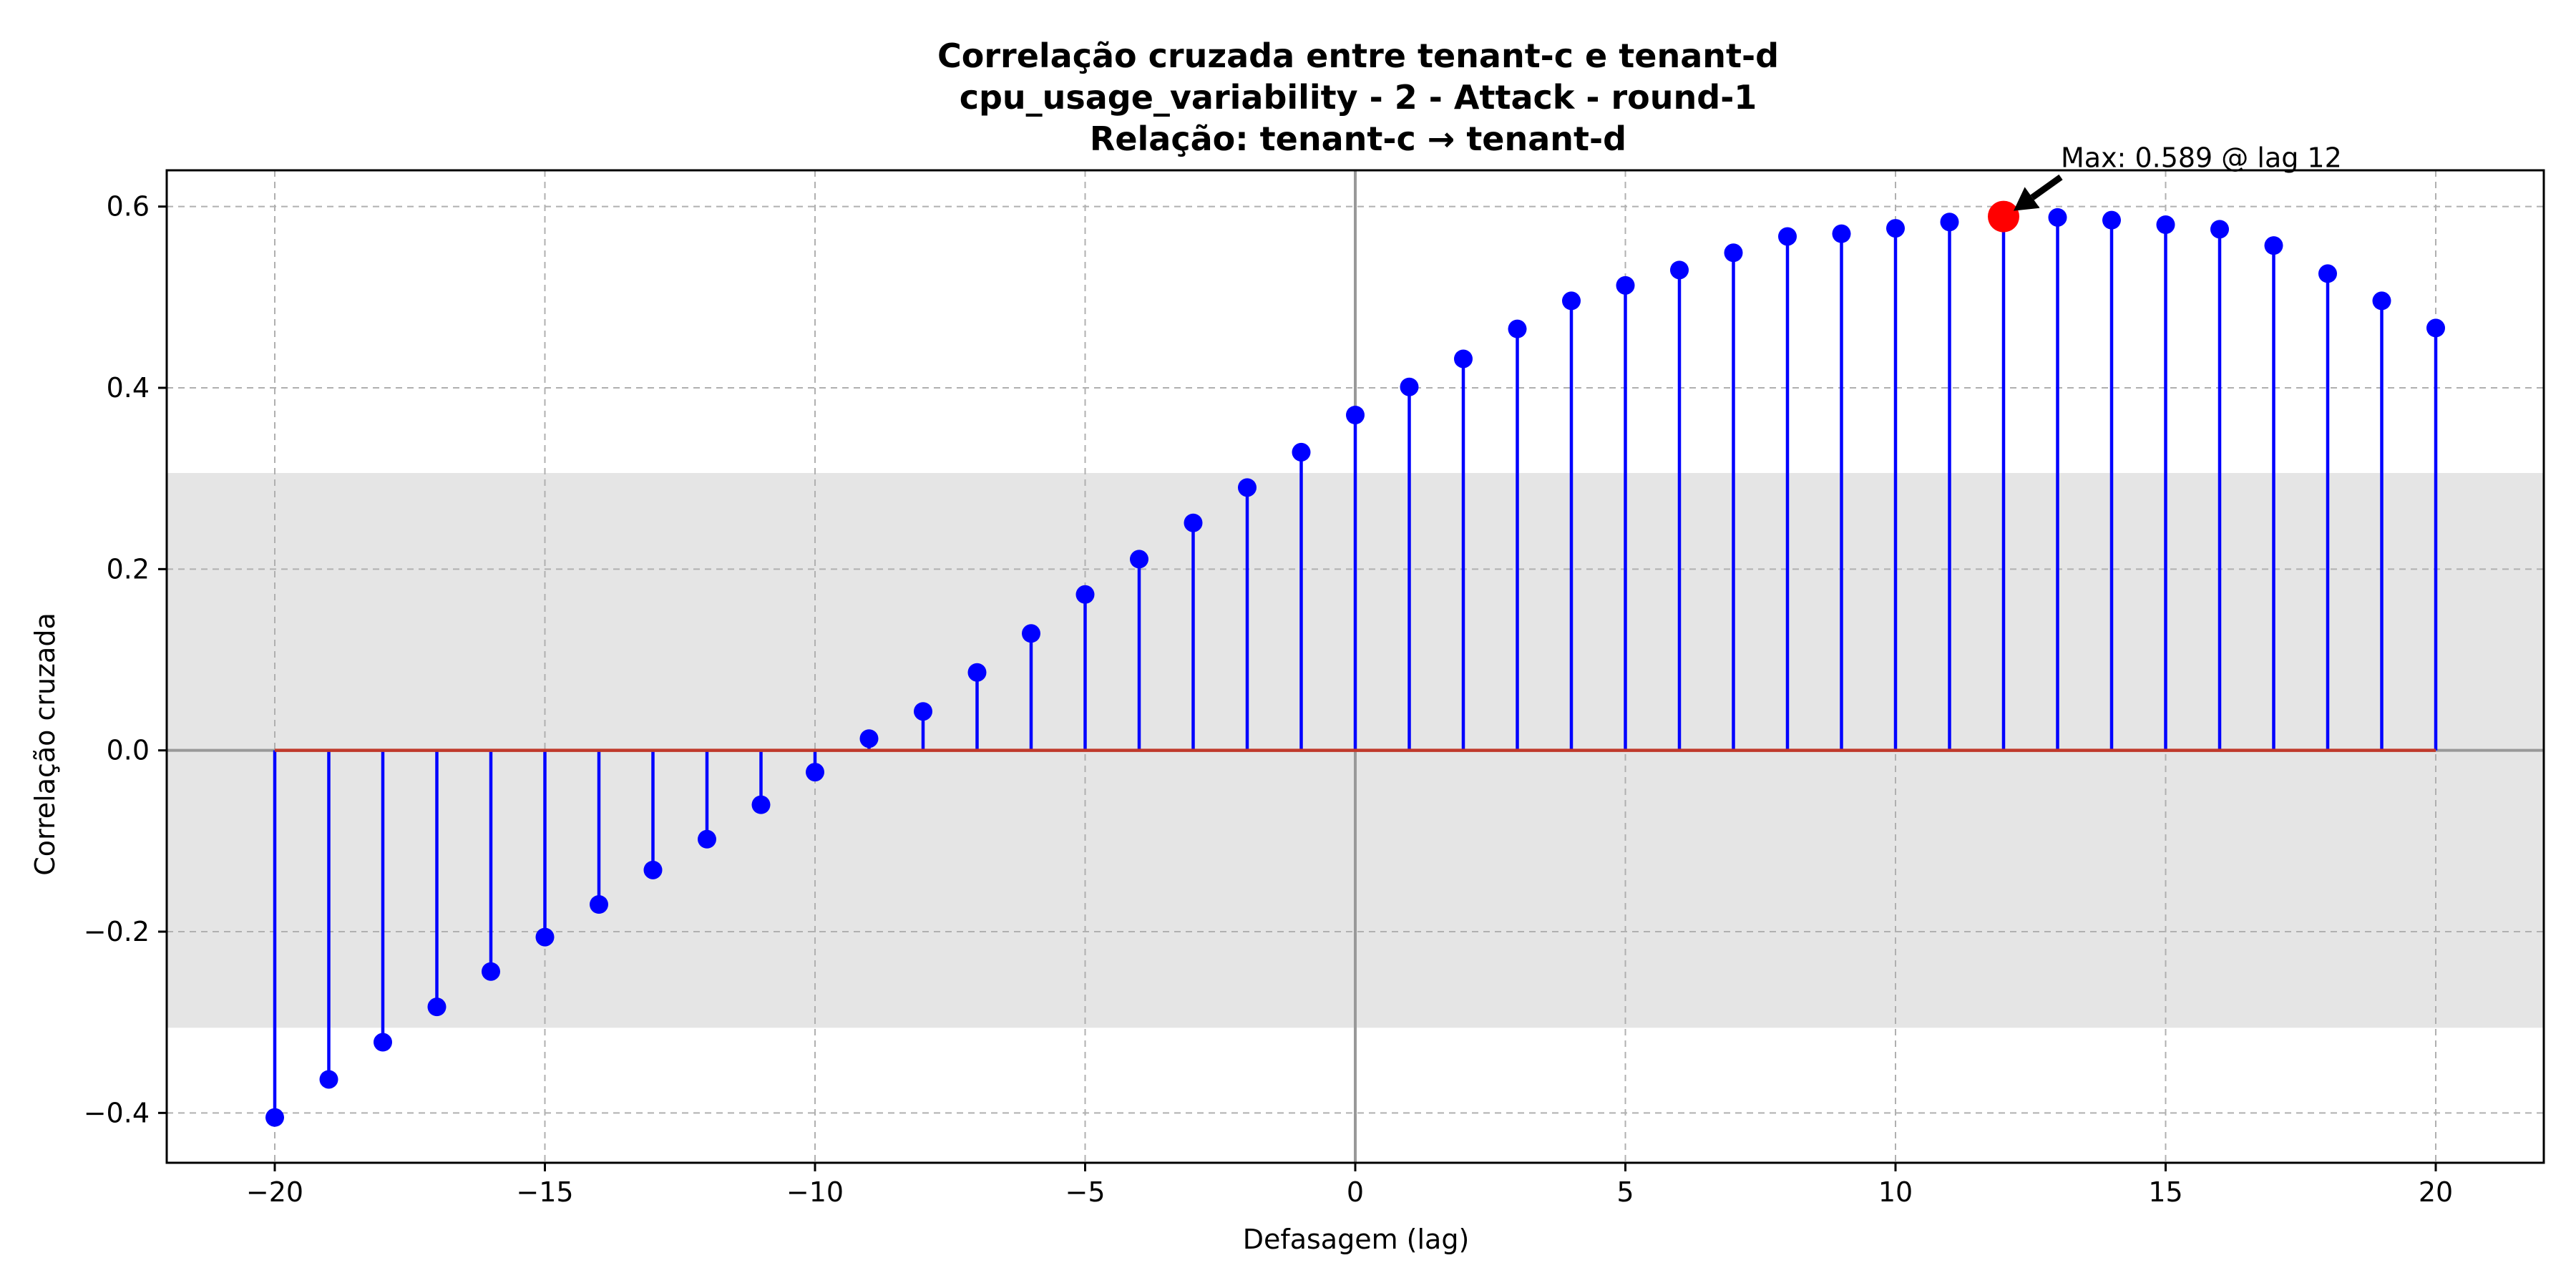 The width and height of the screenshot is (2576, 1288). Describe the element at coordinates (2046, 187) in the screenshot. I see `annotation-arrow-shaft` at that location.